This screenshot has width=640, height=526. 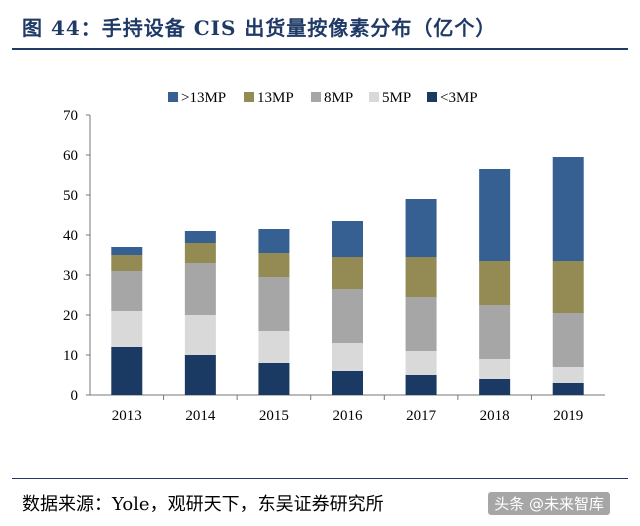 What do you see at coordinates (421, 228) in the screenshot?
I see `bar-segment-gt13mp-2017` at bounding box center [421, 228].